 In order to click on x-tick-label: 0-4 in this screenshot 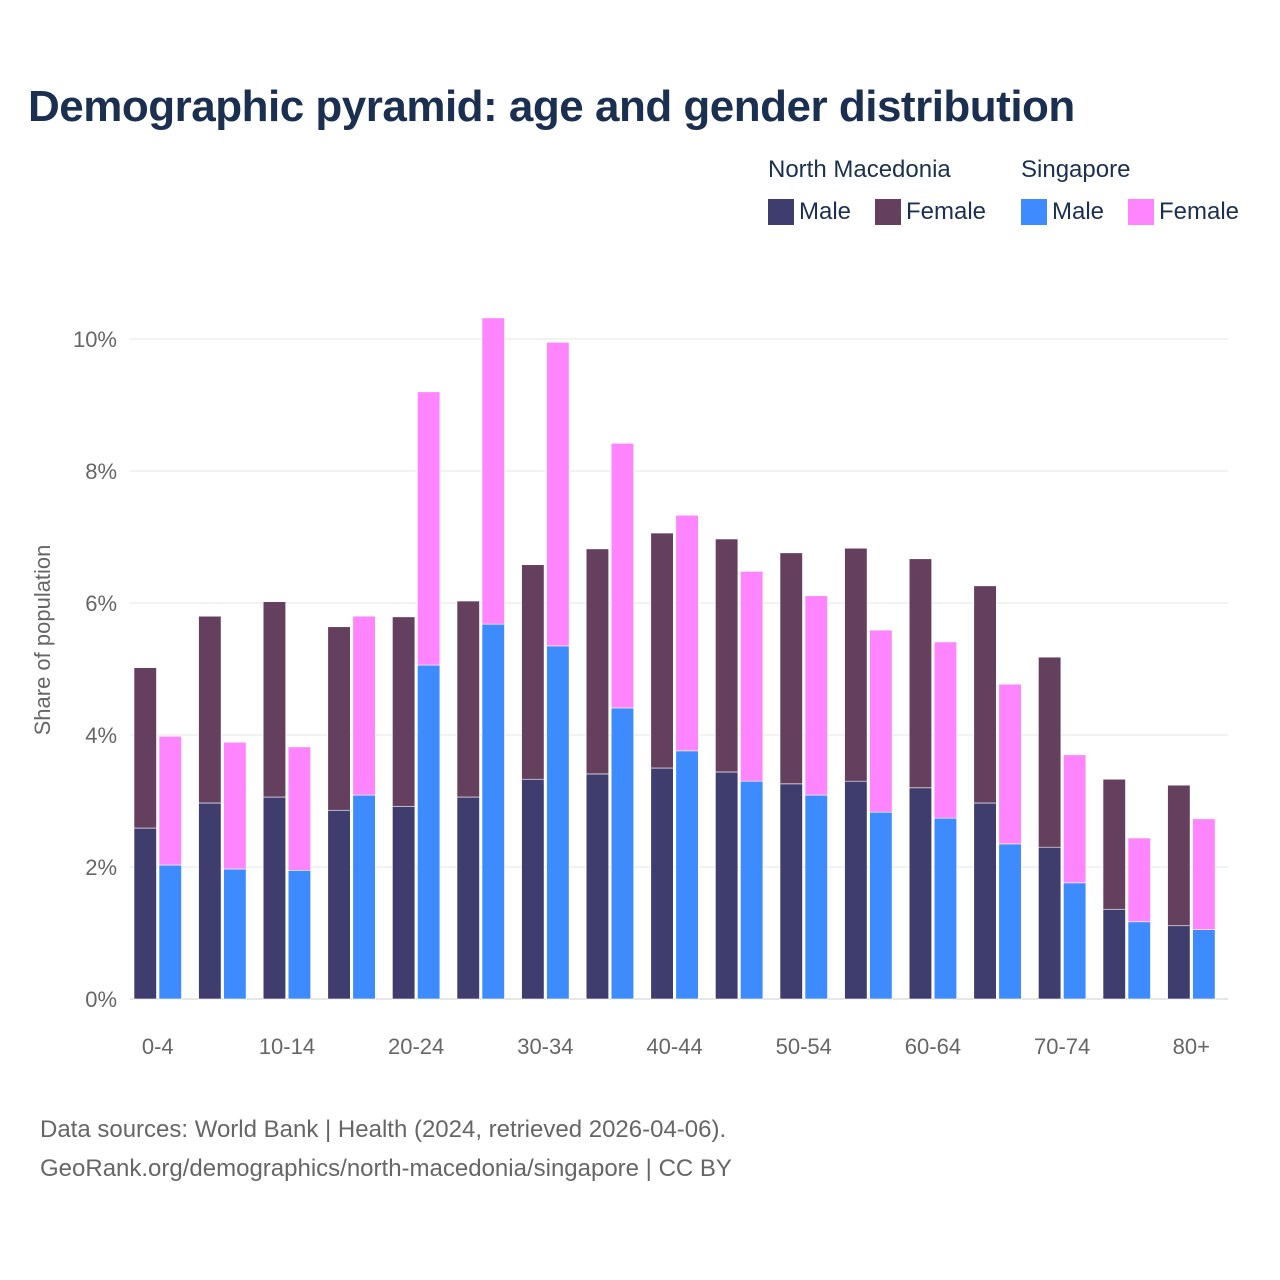, I will do `click(158, 1046)`.